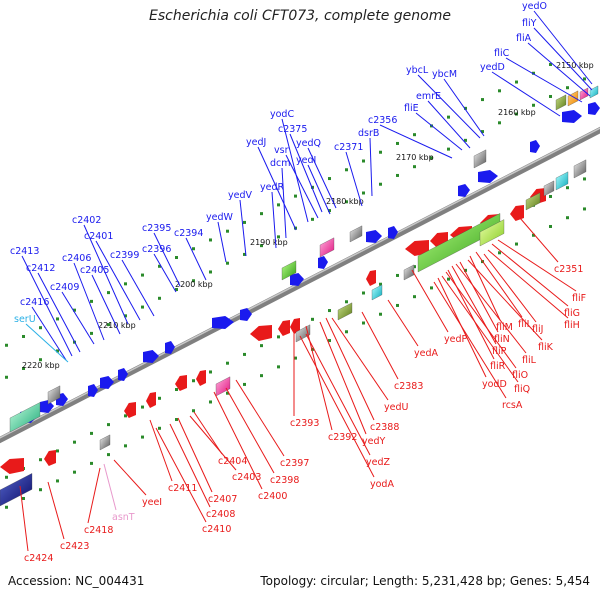  I want to click on reverse-gene-label: c2411, so click(182, 488).